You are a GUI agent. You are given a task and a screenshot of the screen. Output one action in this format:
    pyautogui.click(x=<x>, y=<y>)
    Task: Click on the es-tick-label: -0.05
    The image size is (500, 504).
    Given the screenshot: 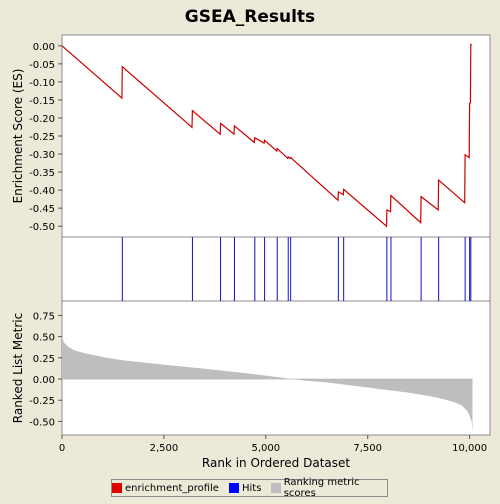 What is the action you would take?
    pyautogui.click(x=42, y=65)
    